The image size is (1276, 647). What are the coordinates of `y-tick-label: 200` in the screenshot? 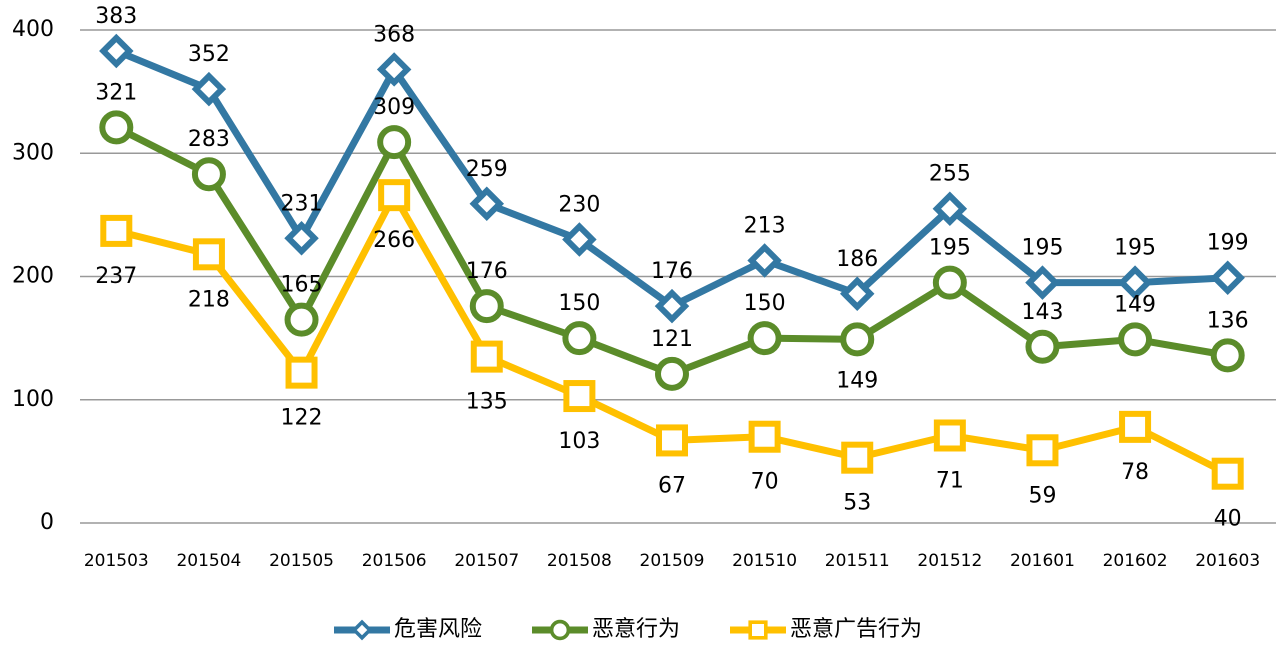 It's located at (33, 276).